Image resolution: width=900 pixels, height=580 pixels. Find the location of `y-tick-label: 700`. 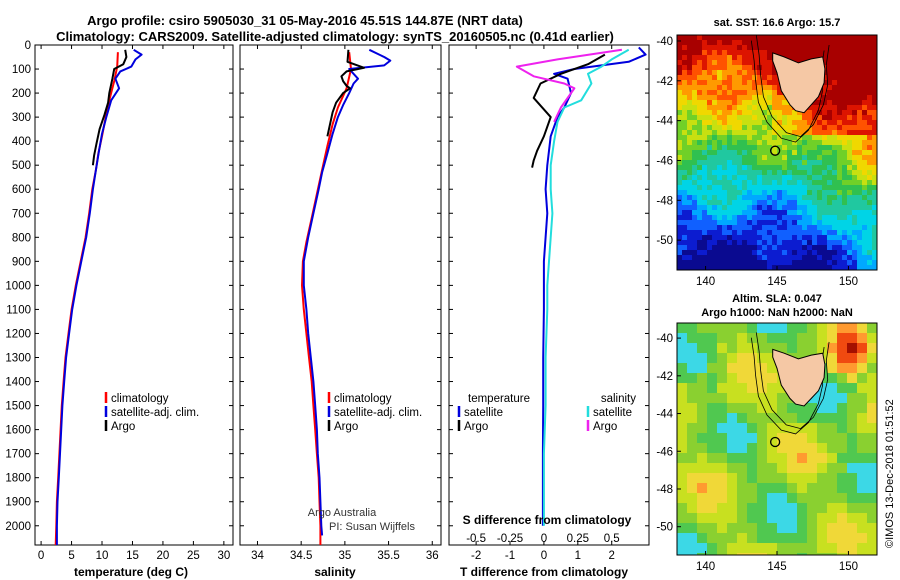

y-tick-label: 700 is located at coordinates (21, 214).